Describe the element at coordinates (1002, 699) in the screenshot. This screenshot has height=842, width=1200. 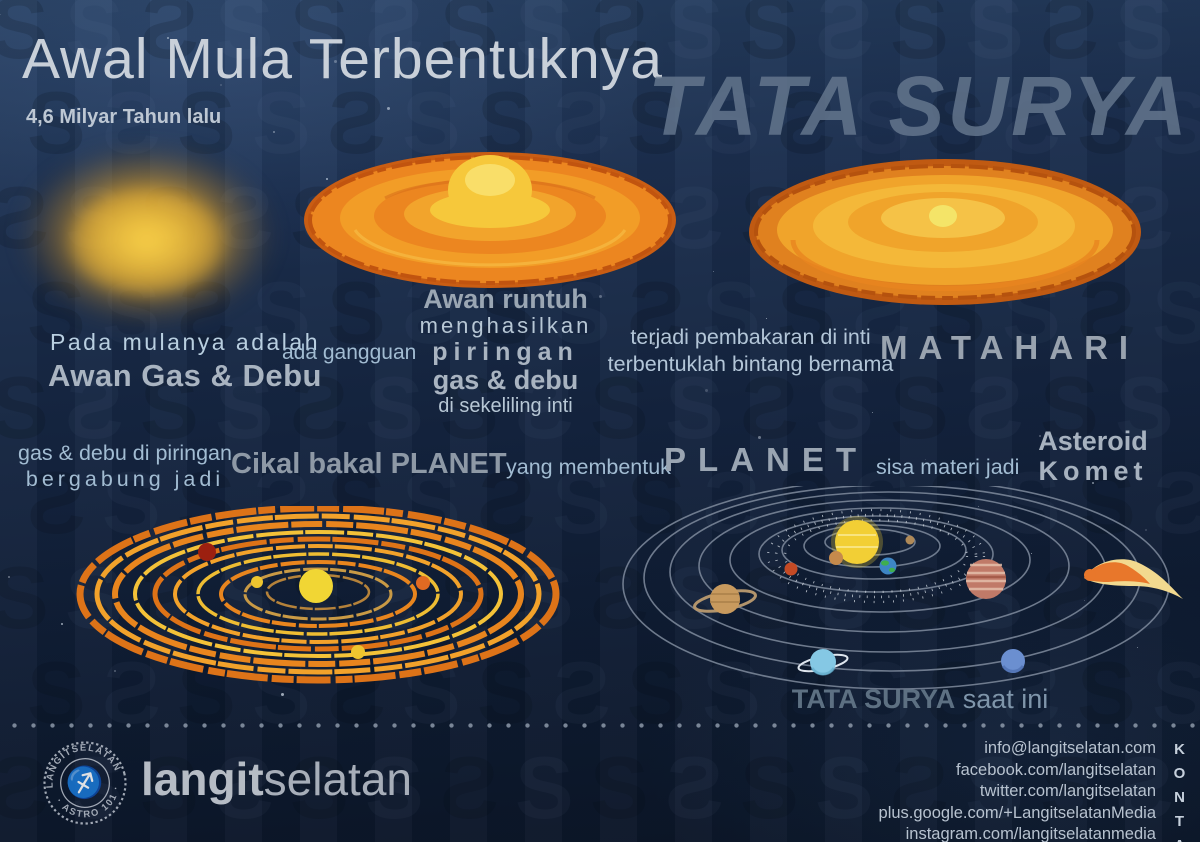
I see `caption-rest: saat ini` at that location.